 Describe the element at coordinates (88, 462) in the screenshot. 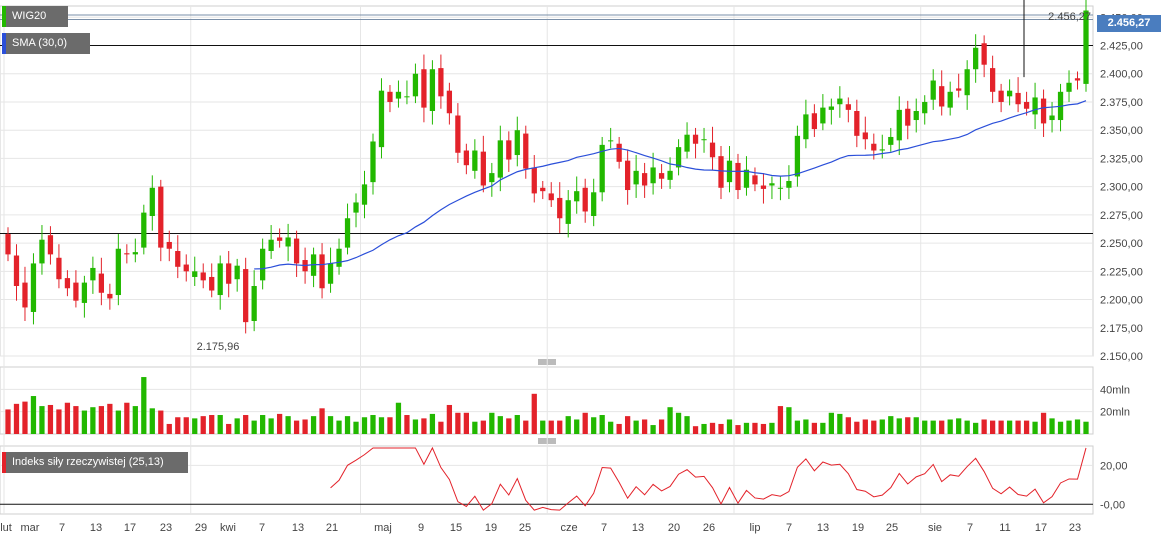

I see `legend-rsi-label: Indeks siły rzeczywistej (25,13)` at that location.